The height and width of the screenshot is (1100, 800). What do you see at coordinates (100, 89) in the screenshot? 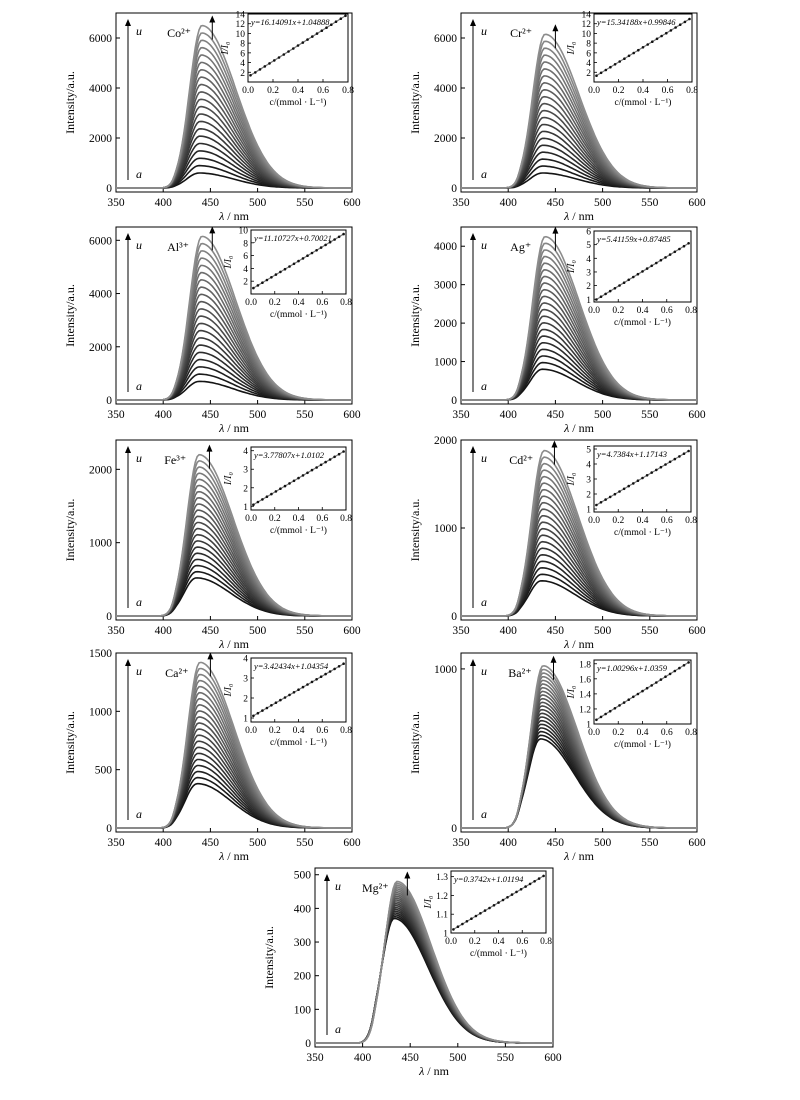
I see `y-tick-label: 4000` at bounding box center [100, 89].